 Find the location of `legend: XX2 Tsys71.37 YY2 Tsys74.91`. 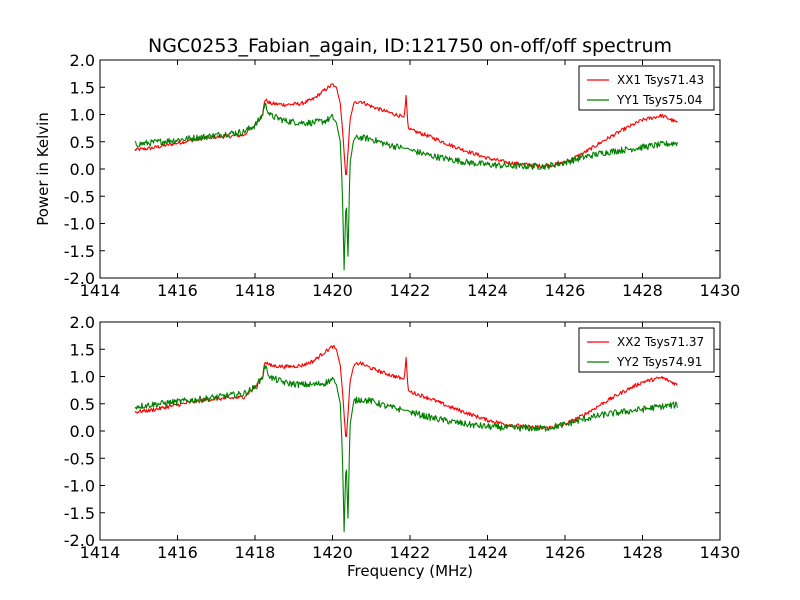

legend: XX2 Tsys71.37 YY2 Tsys74.91 is located at coordinates (646, 350).